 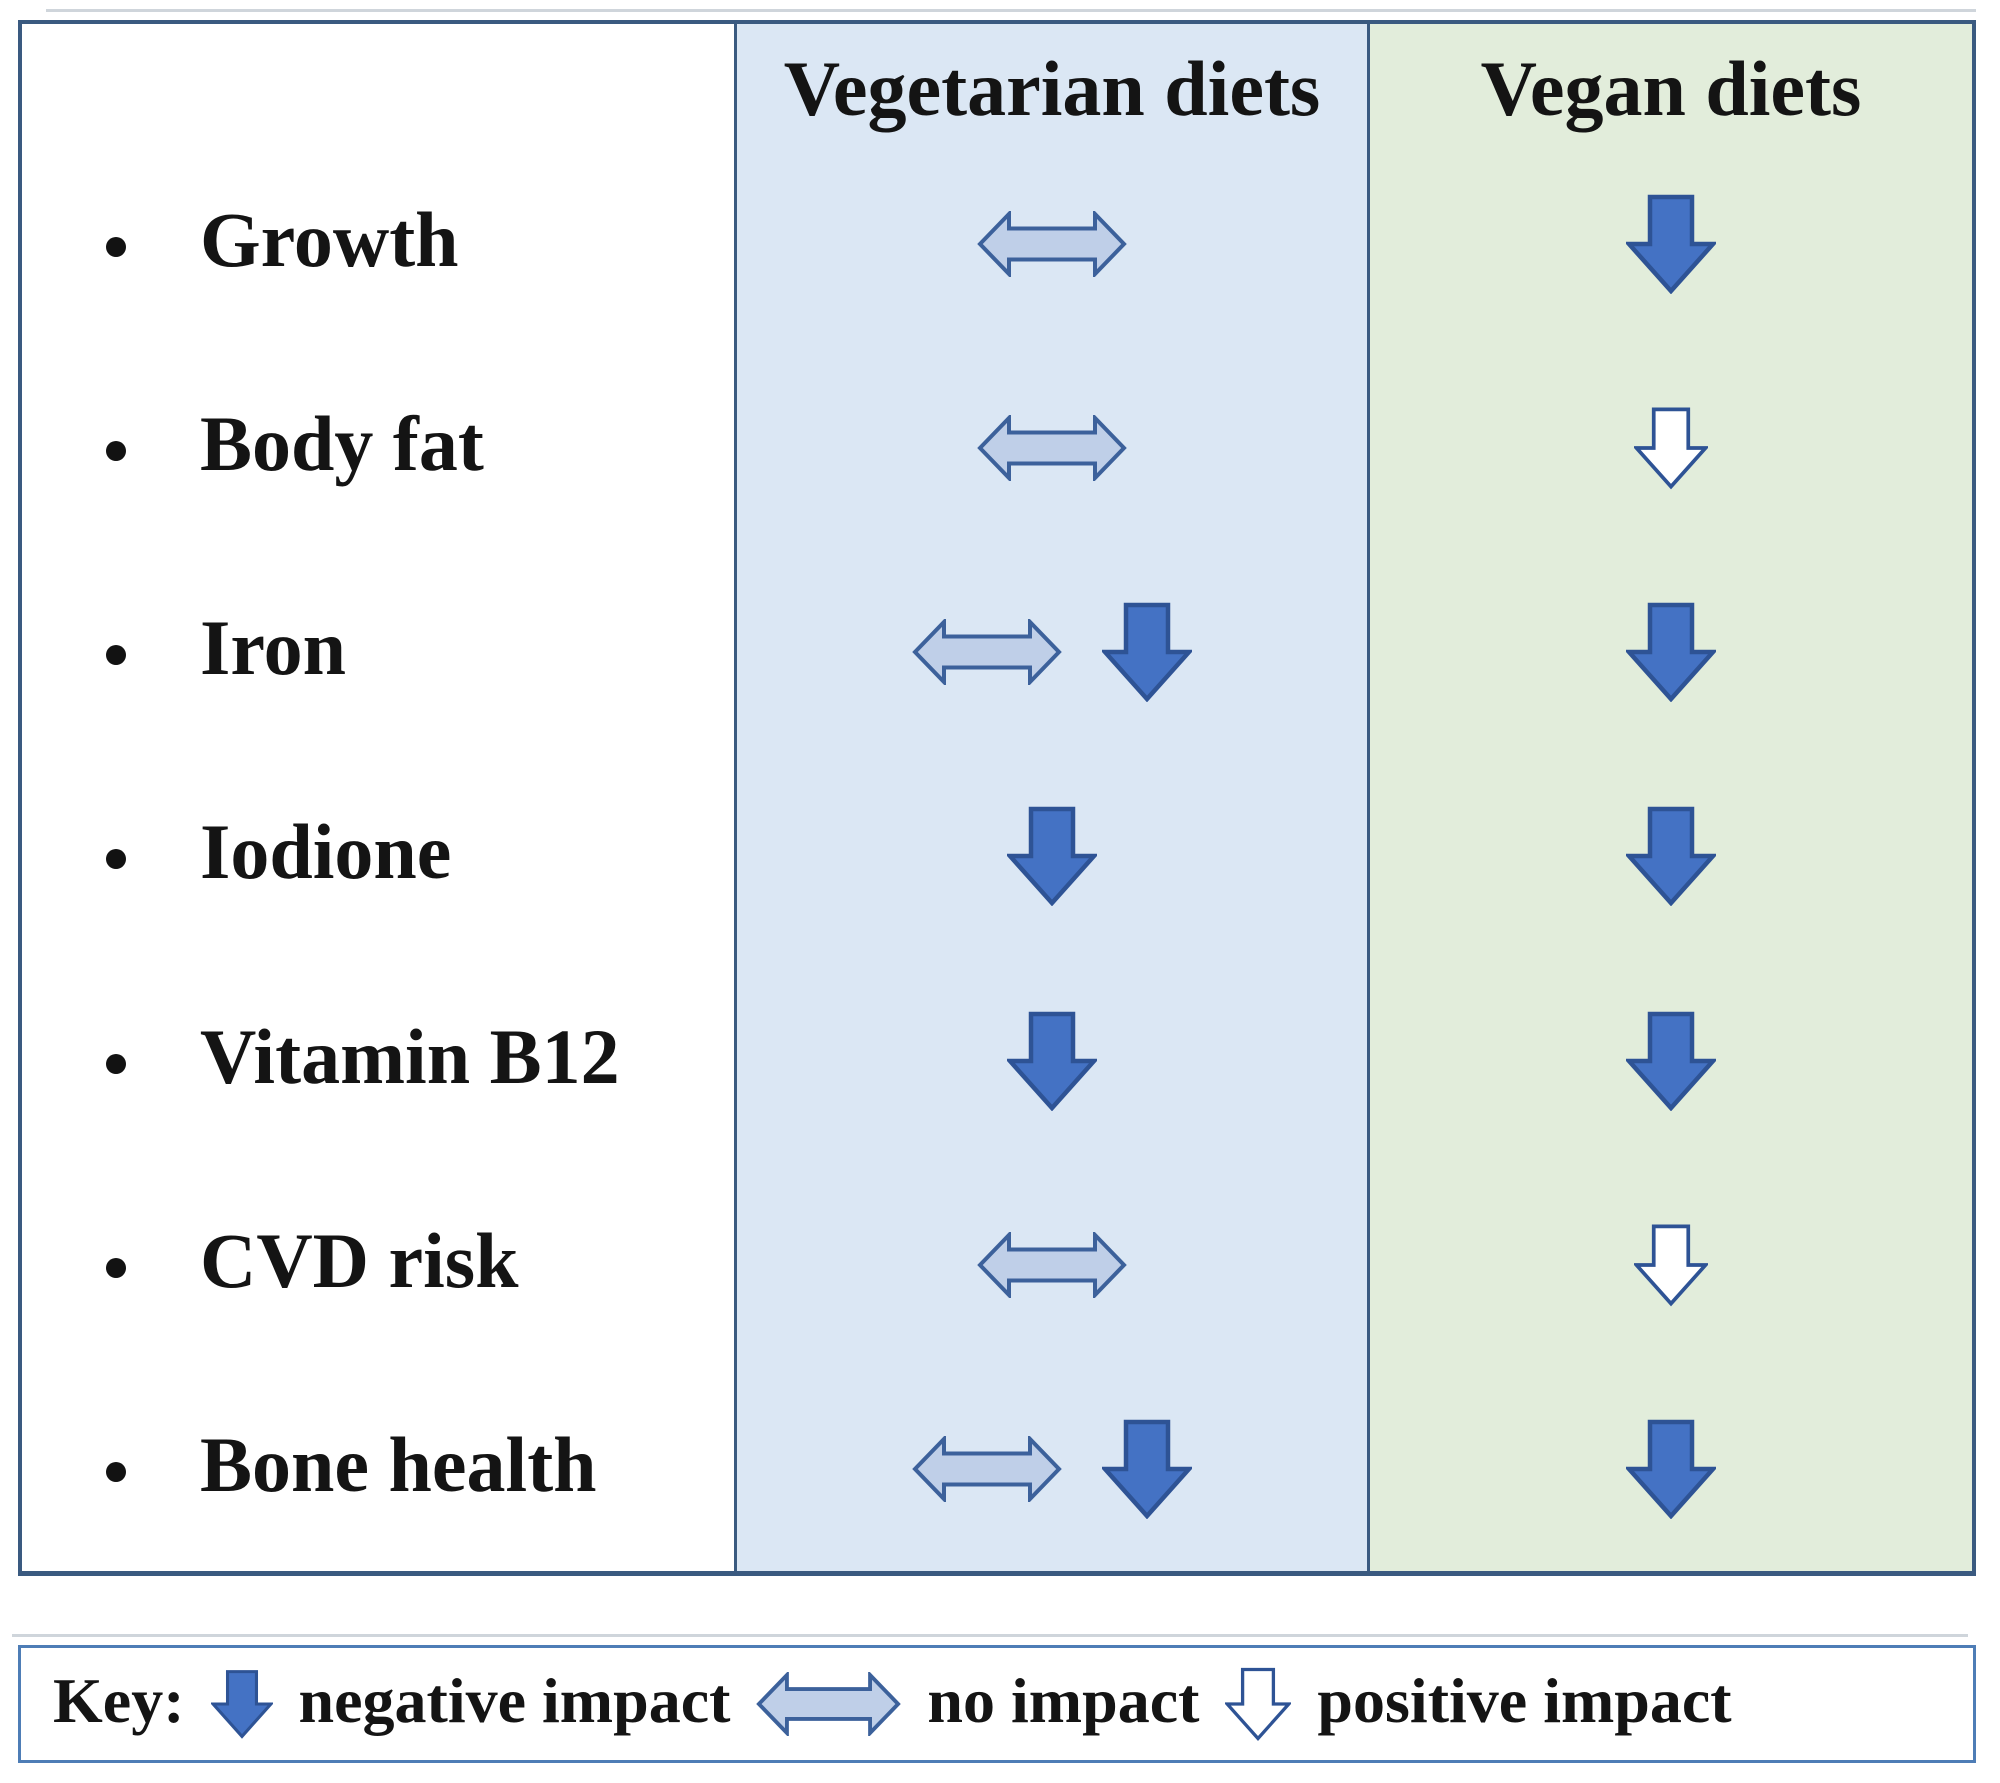 I want to click on row-body-fat: Body fat, so click(x=378, y=448).